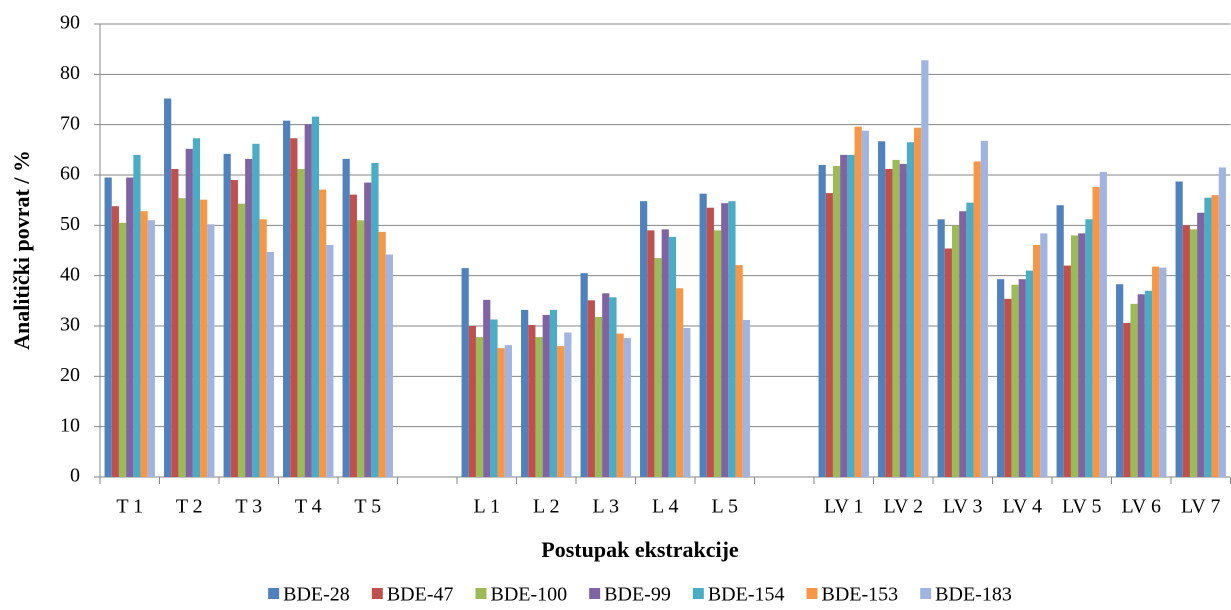  I want to click on x-tick-label: L 4, so click(665, 507).